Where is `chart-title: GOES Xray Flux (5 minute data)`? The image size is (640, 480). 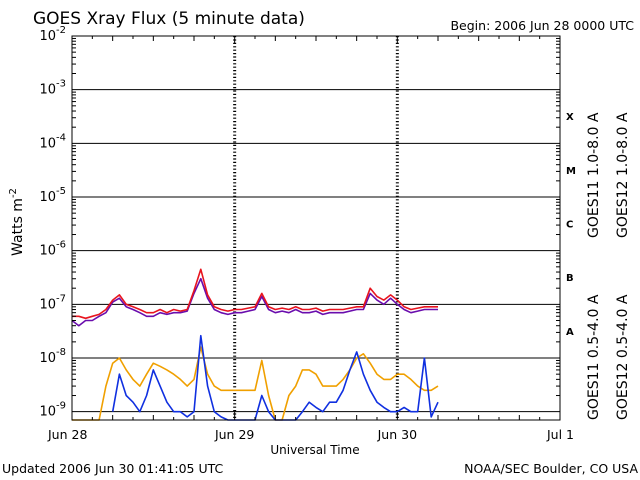 chart-title: GOES Xray Flux (5 minute data) is located at coordinates (169, 19).